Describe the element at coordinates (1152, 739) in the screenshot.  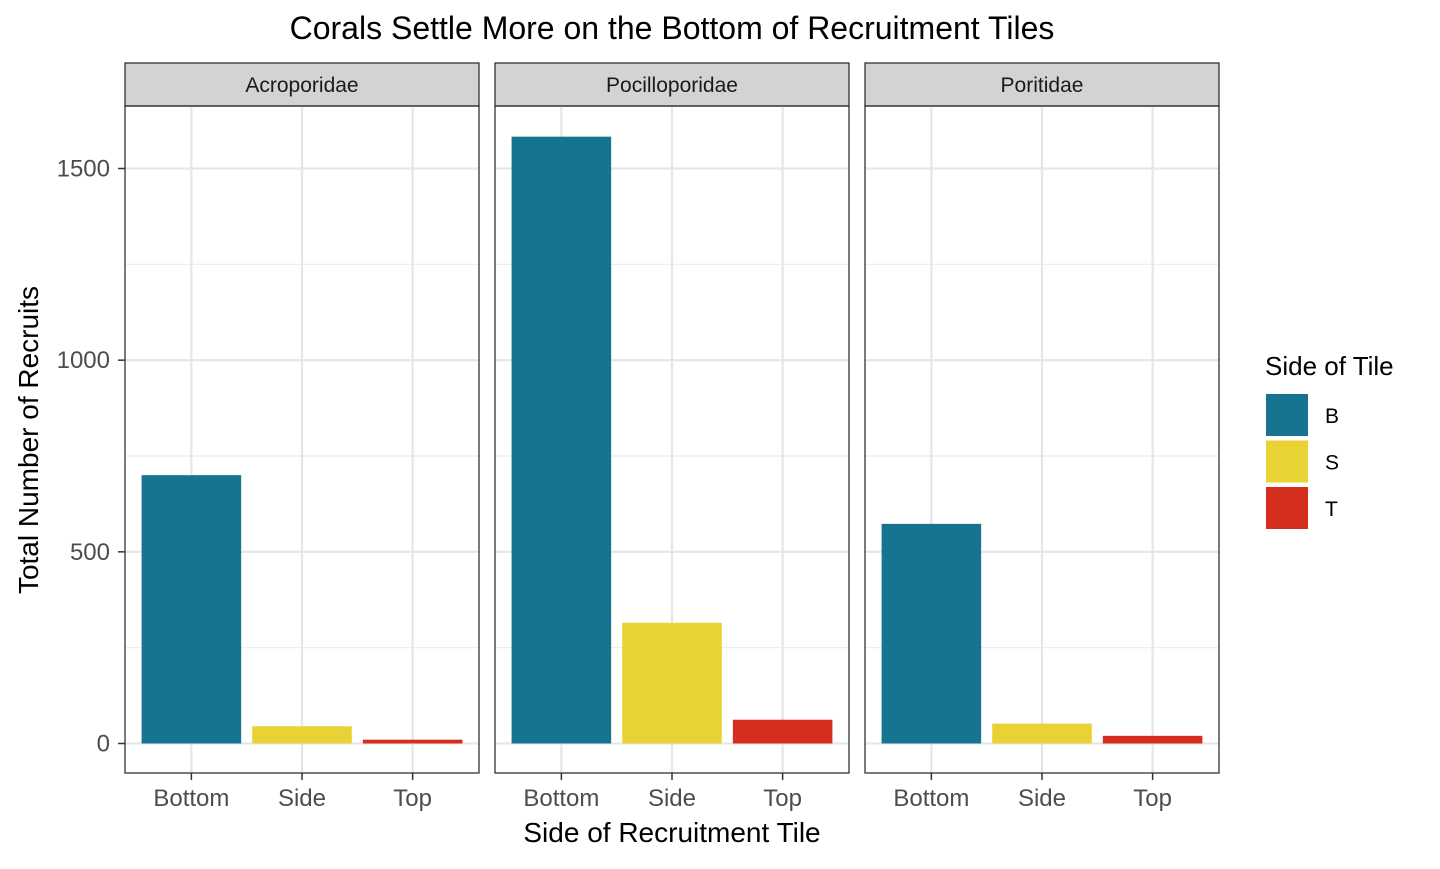
I see `bar-poritidae-top` at that location.